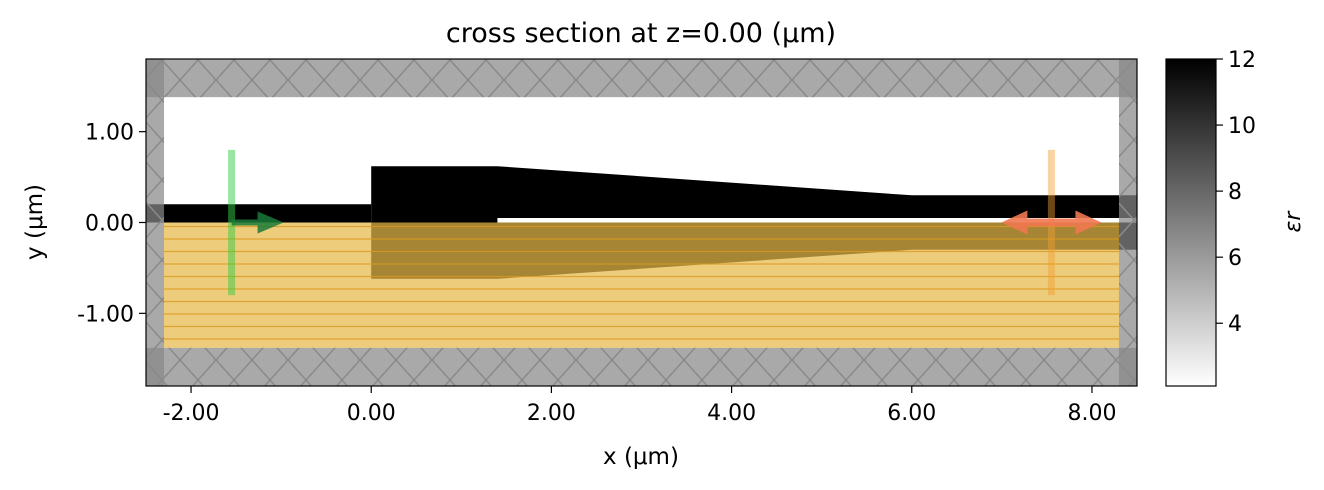  I want to click on colorbar-tick-label: 6, so click(1235, 258).